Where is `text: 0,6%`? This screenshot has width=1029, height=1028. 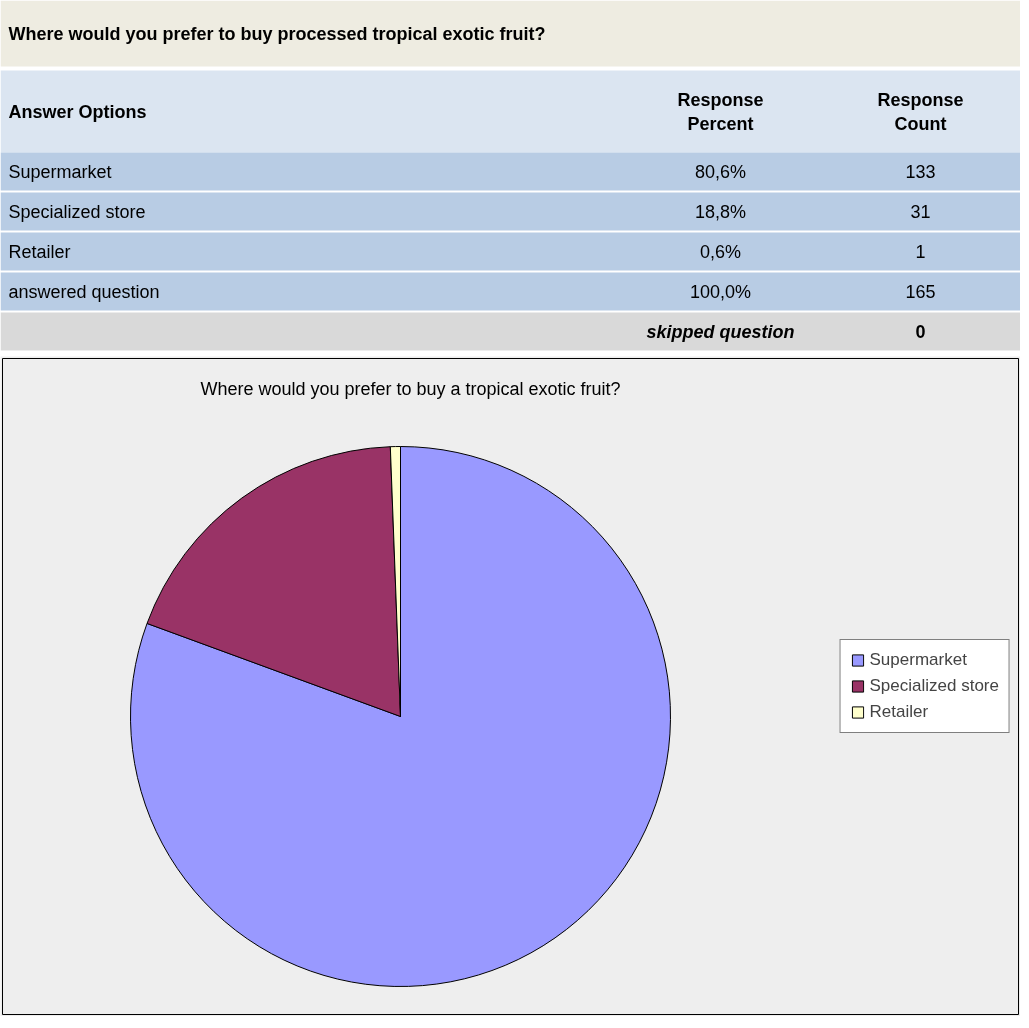
text: 0,6% is located at coordinates (720, 251).